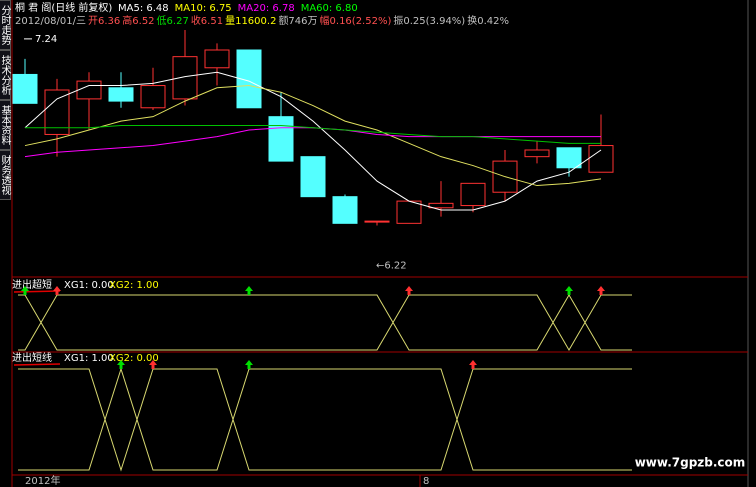  I want to click on sidebar-tab: 分时走势, so click(5, 25).